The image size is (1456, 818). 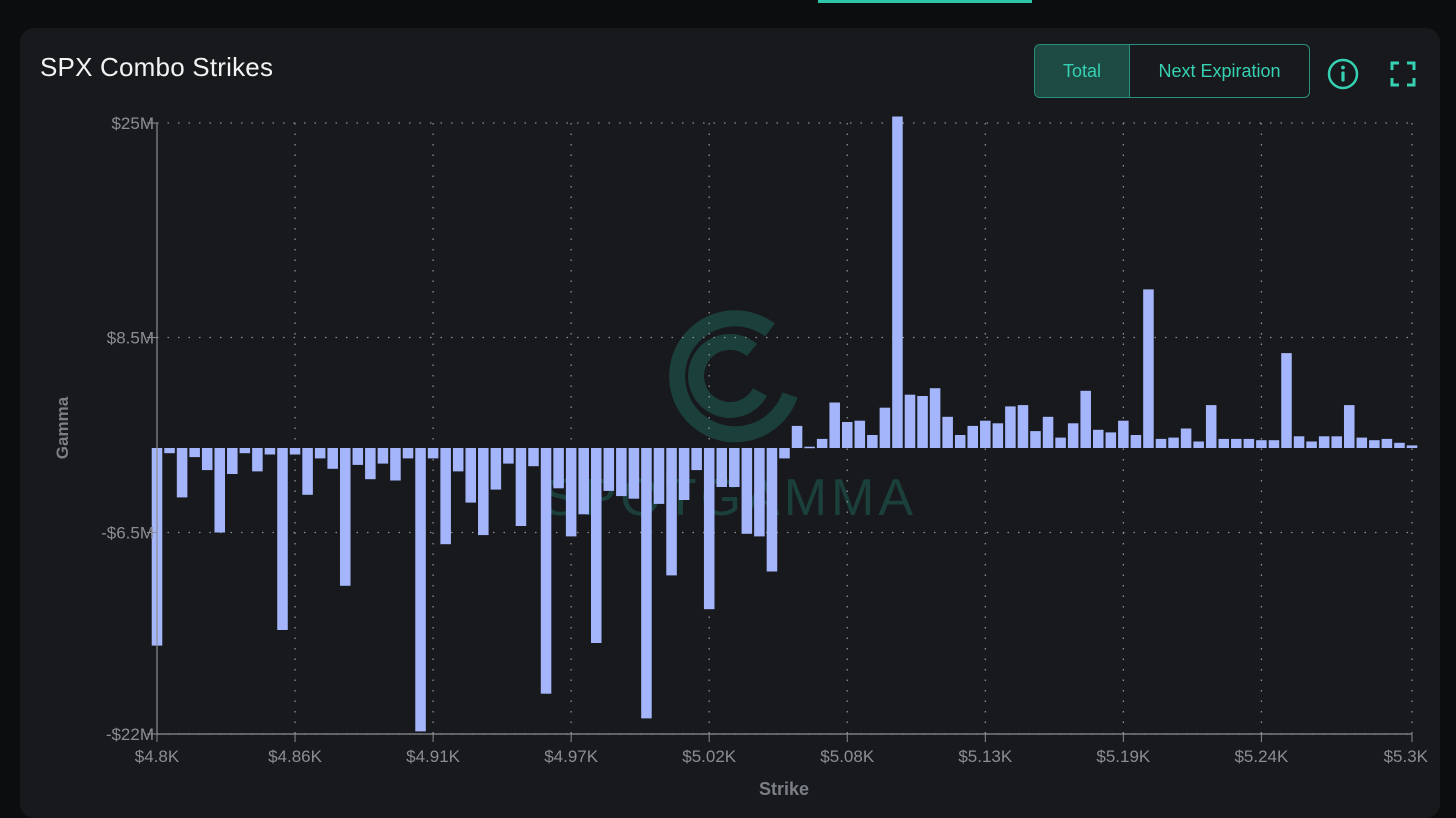 I want to click on expand-icon, so click(x=1403, y=74).